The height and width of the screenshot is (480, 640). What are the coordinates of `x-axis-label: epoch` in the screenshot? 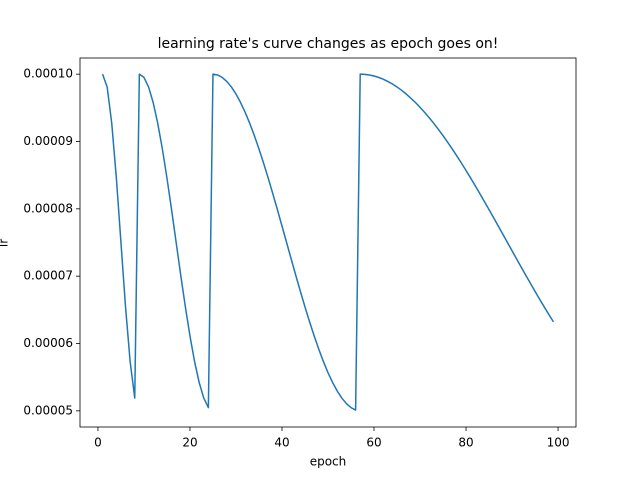 It's located at (328, 462).